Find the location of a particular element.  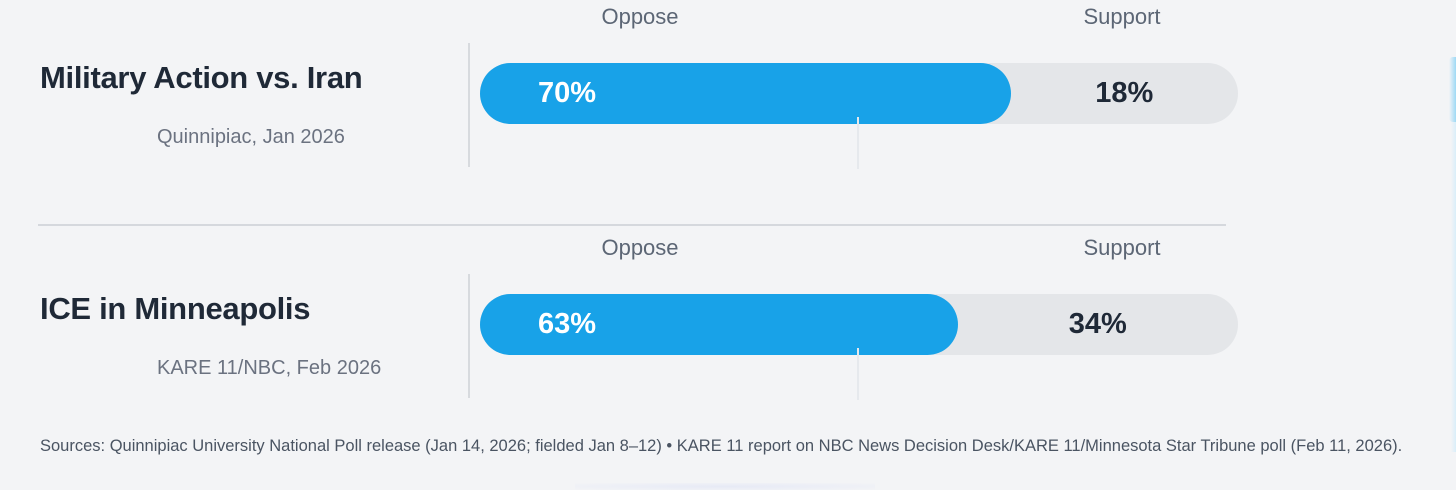

row2-support-value-label: 34% is located at coordinates (1097, 324).